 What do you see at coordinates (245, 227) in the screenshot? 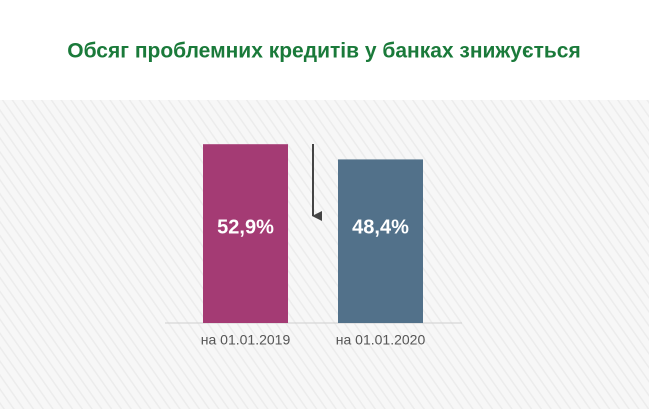
I see `value-label: 52,9%` at bounding box center [245, 227].